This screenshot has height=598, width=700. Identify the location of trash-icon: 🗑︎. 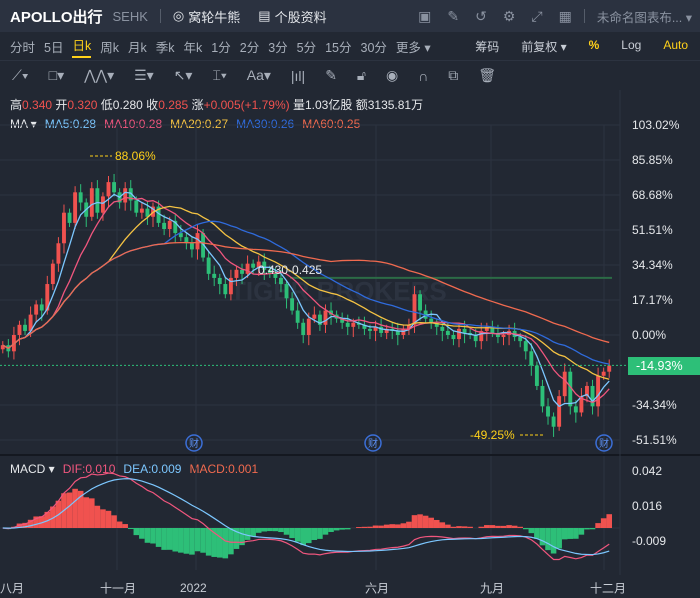
(487, 75).